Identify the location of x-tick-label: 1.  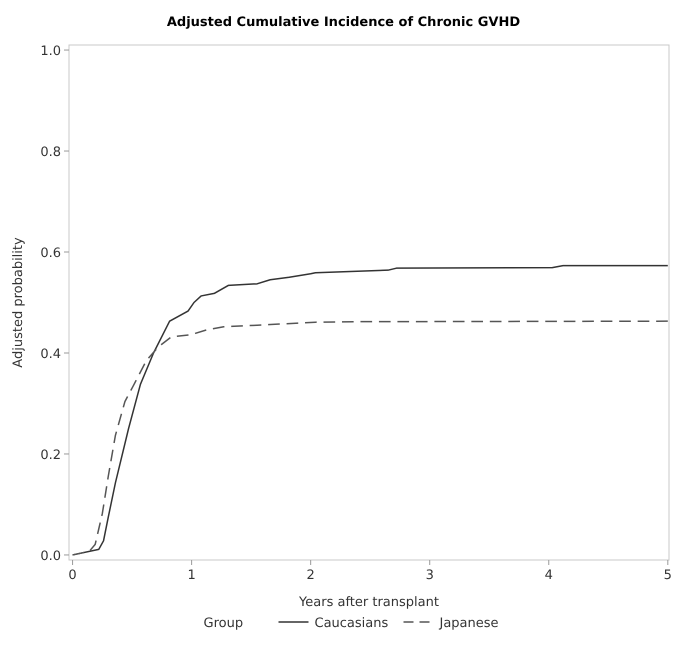
(191, 575).